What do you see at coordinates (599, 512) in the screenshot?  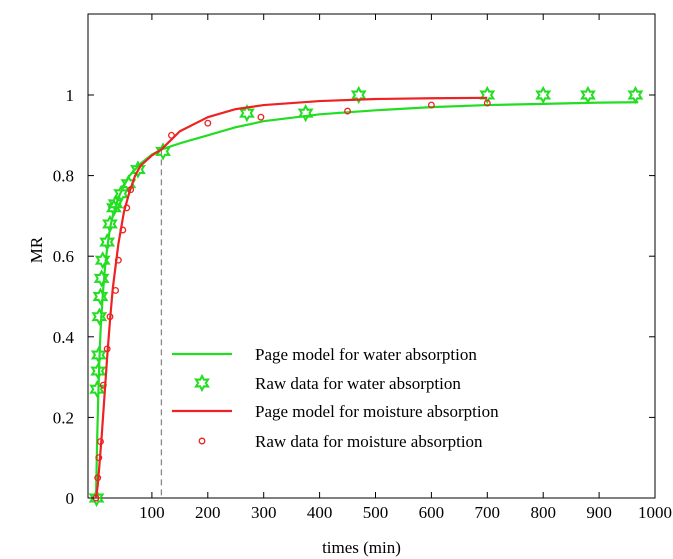 I see `x-tick-label: 900` at bounding box center [599, 512].